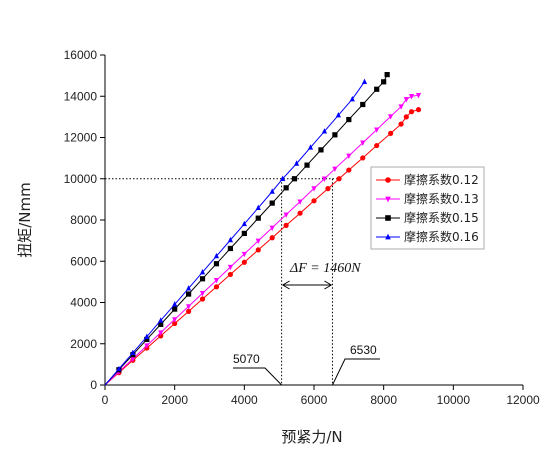 Image resolution: width=554 pixels, height=453 pixels. Describe the element at coordinates (81, 96) in the screenshot. I see `y-tick-label: 14000` at that location.